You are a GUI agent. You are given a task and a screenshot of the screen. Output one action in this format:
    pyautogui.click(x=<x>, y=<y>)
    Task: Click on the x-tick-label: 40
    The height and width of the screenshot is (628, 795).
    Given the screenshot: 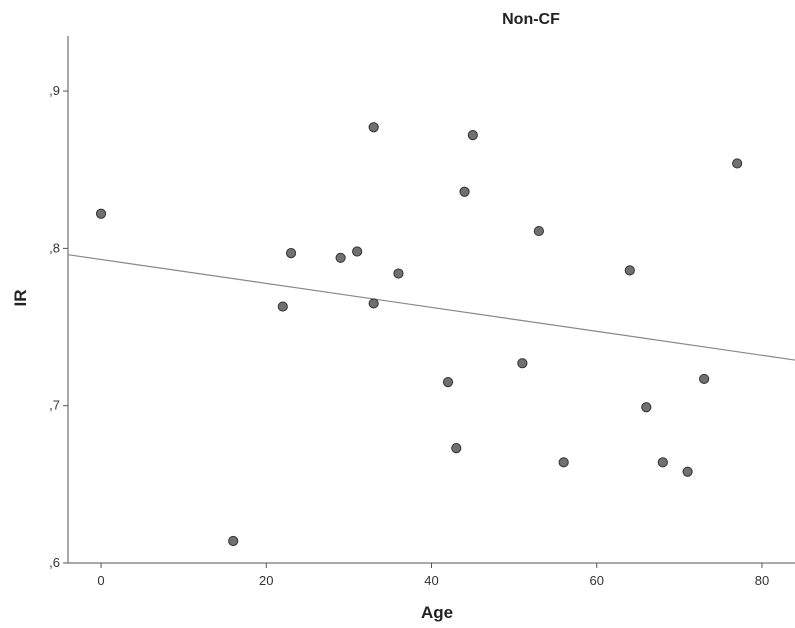 What is the action you would take?
    pyautogui.click(x=431, y=580)
    